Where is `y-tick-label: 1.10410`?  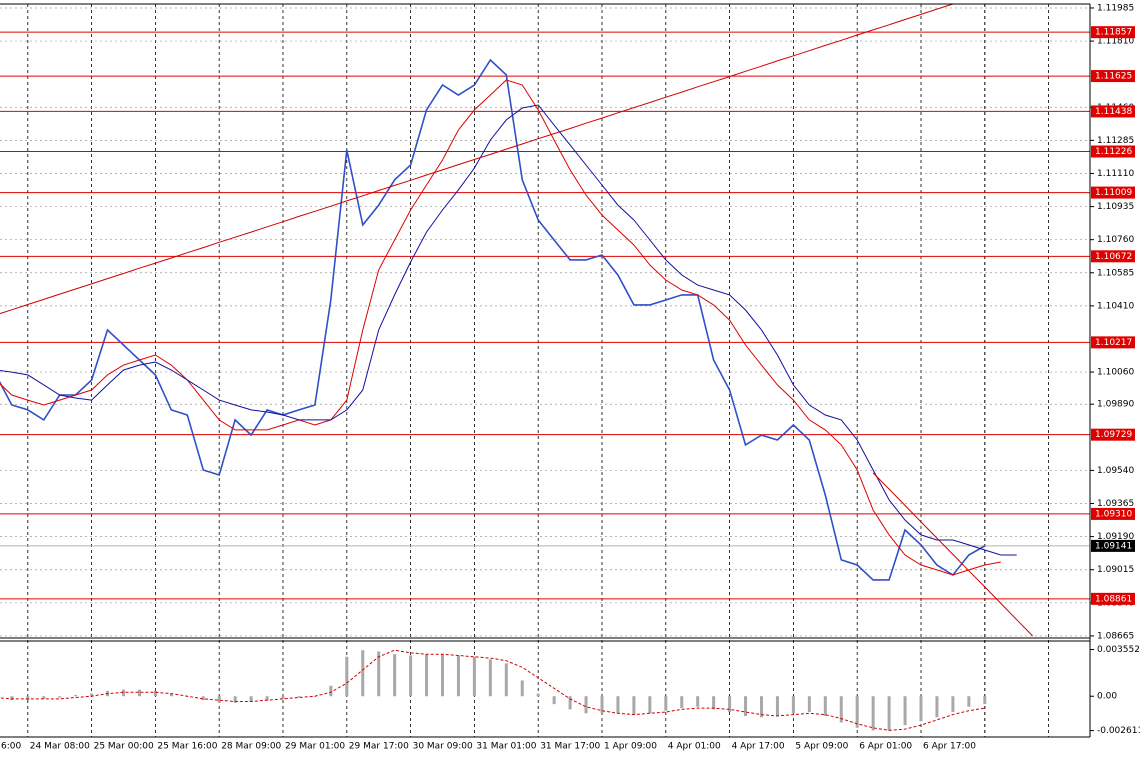 y-tick-label: 1.10410 is located at coordinates (1115, 306).